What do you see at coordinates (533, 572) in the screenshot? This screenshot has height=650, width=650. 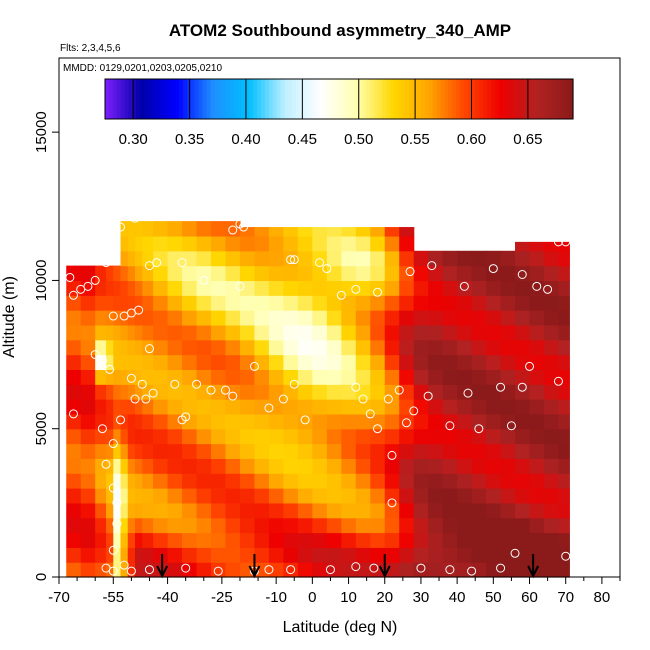 I see `arrow-head` at bounding box center [533, 572].